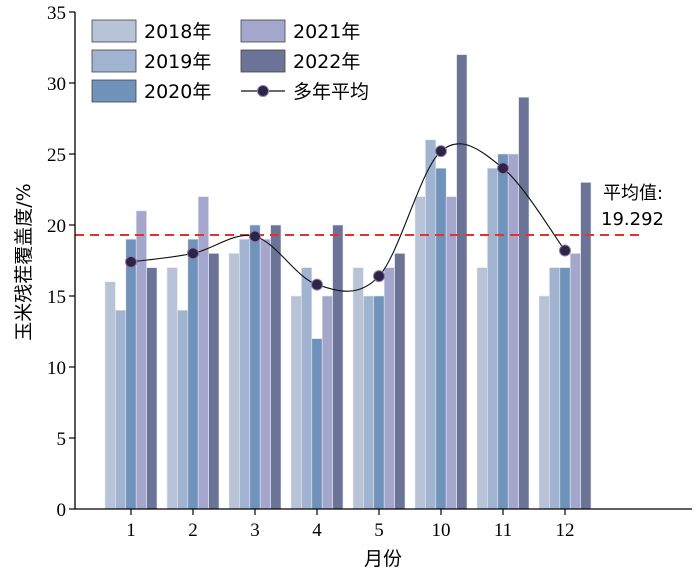 Image resolution: width=700 pixels, height=575 pixels. What do you see at coordinates (307, 388) in the screenshot?
I see `bar-2019年-4` at bounding box center [307, 388].